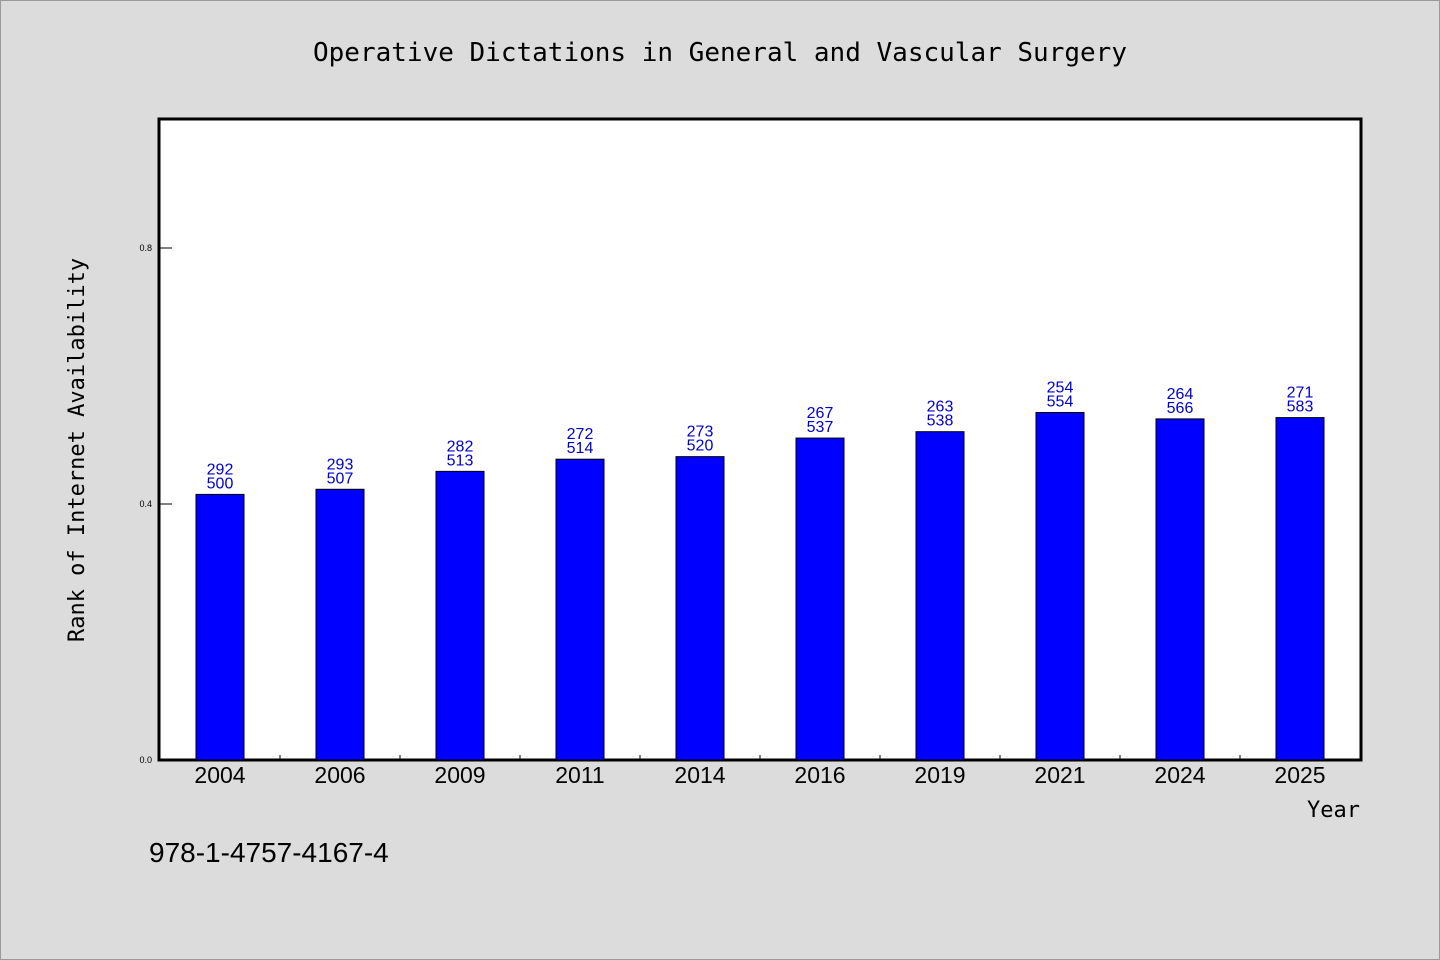 This screenshot has width=1440, height=960. I want to click on bar-label-bottom: 537, so click(820, 427).